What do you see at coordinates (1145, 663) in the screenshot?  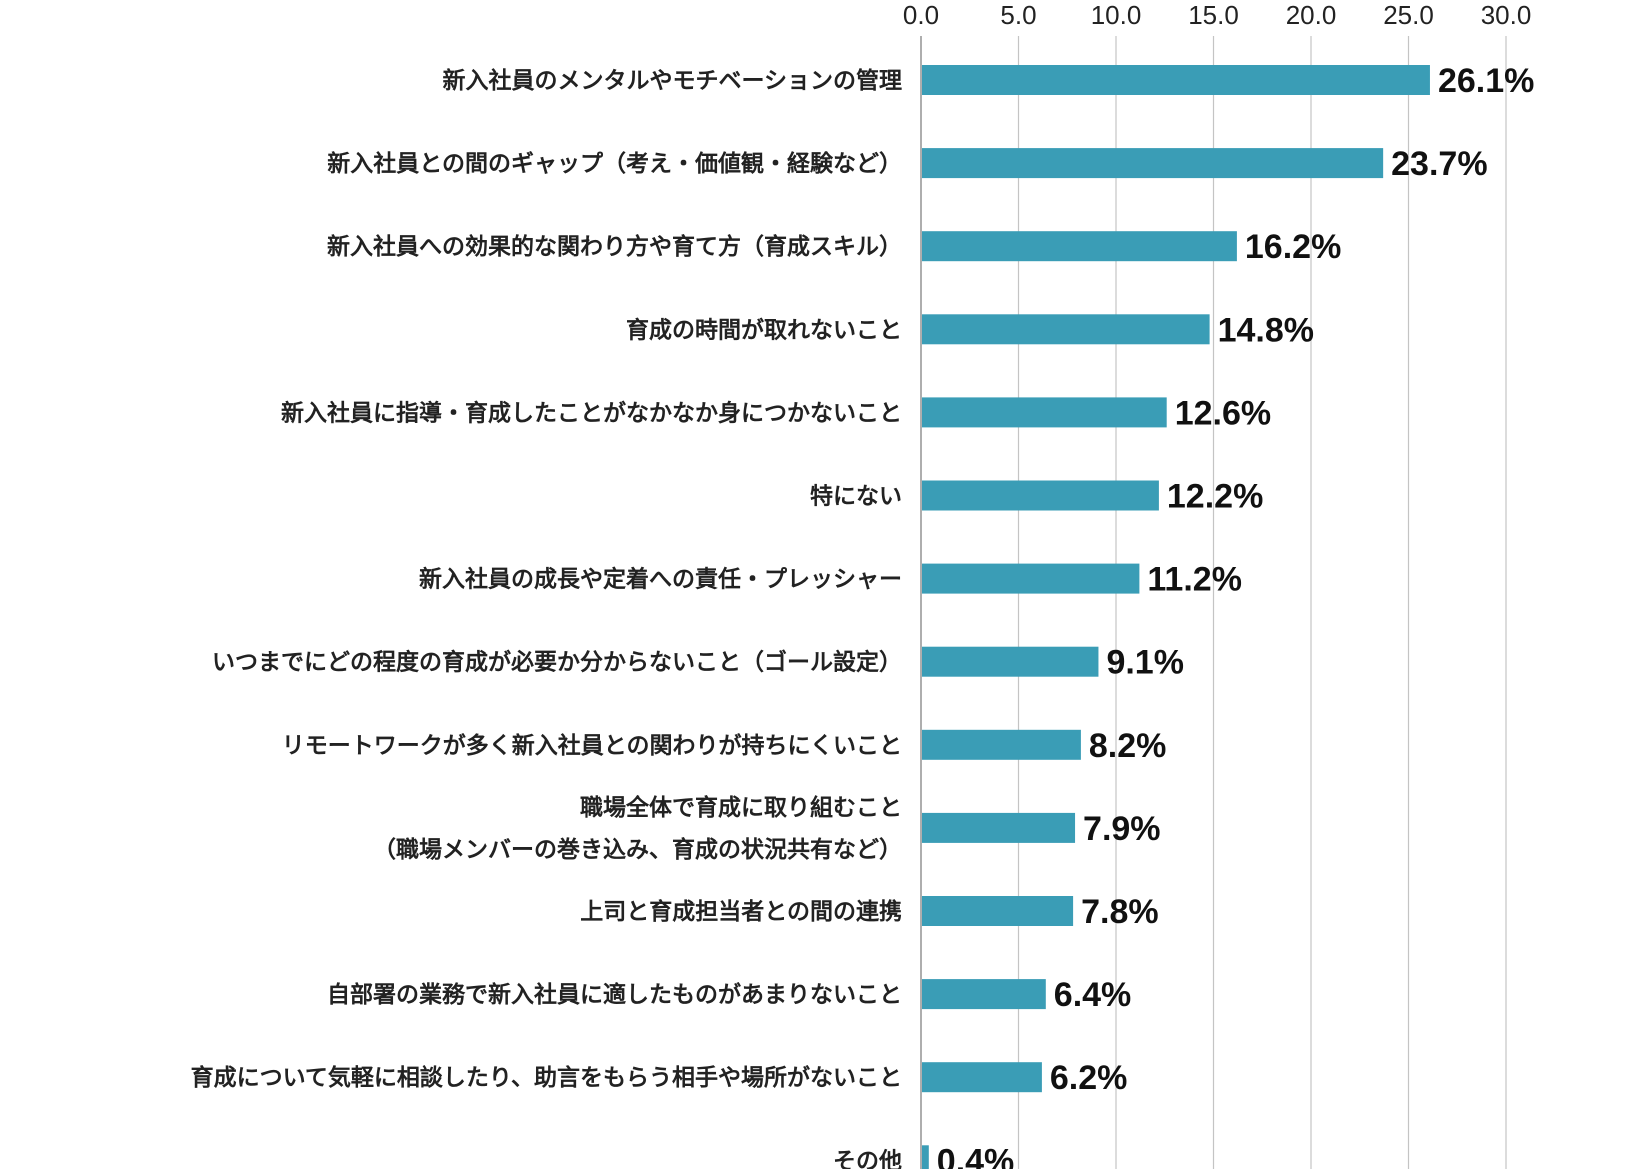 I see `data-label: 9.1%` at bounding box center [1145, 663].